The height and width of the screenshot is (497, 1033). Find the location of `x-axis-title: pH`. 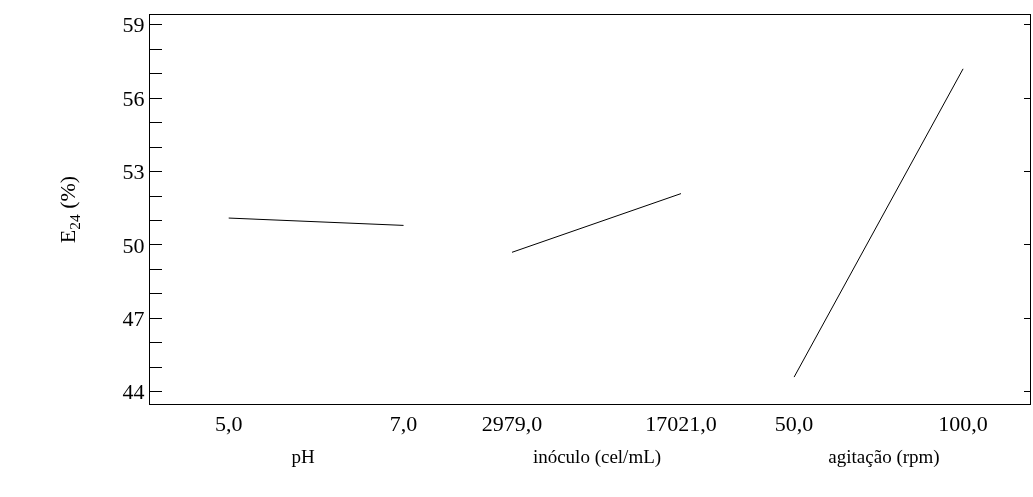

x-axis-title: pH is located at coordinates (303, 457).